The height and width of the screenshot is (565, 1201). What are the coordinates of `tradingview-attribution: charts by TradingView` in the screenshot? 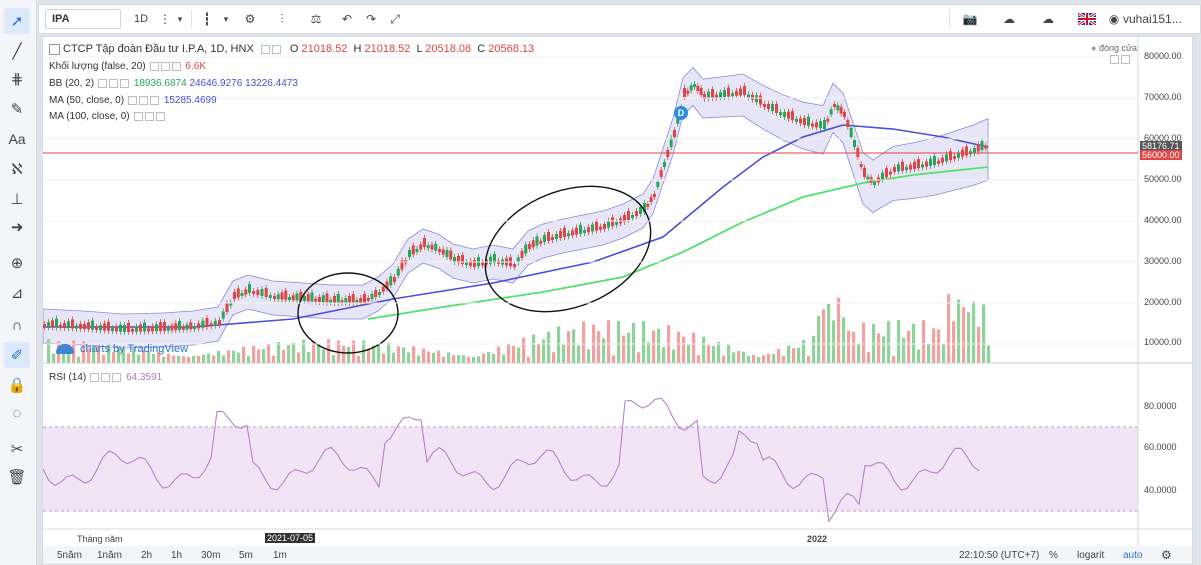 It's located at (122, 349).